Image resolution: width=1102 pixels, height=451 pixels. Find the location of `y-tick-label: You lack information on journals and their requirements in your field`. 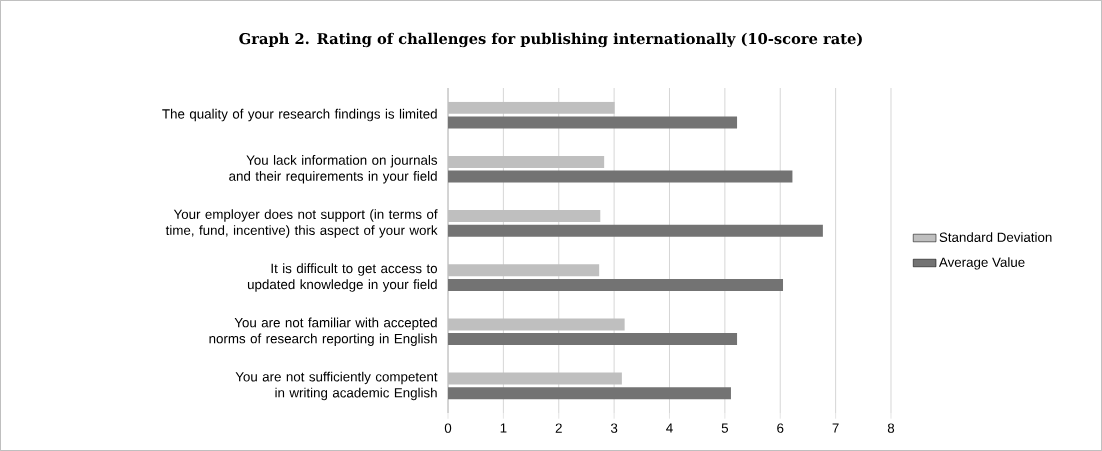

y-tick-label: You lack information on journals and their requirements in your field is located at coordinates (333, 169).